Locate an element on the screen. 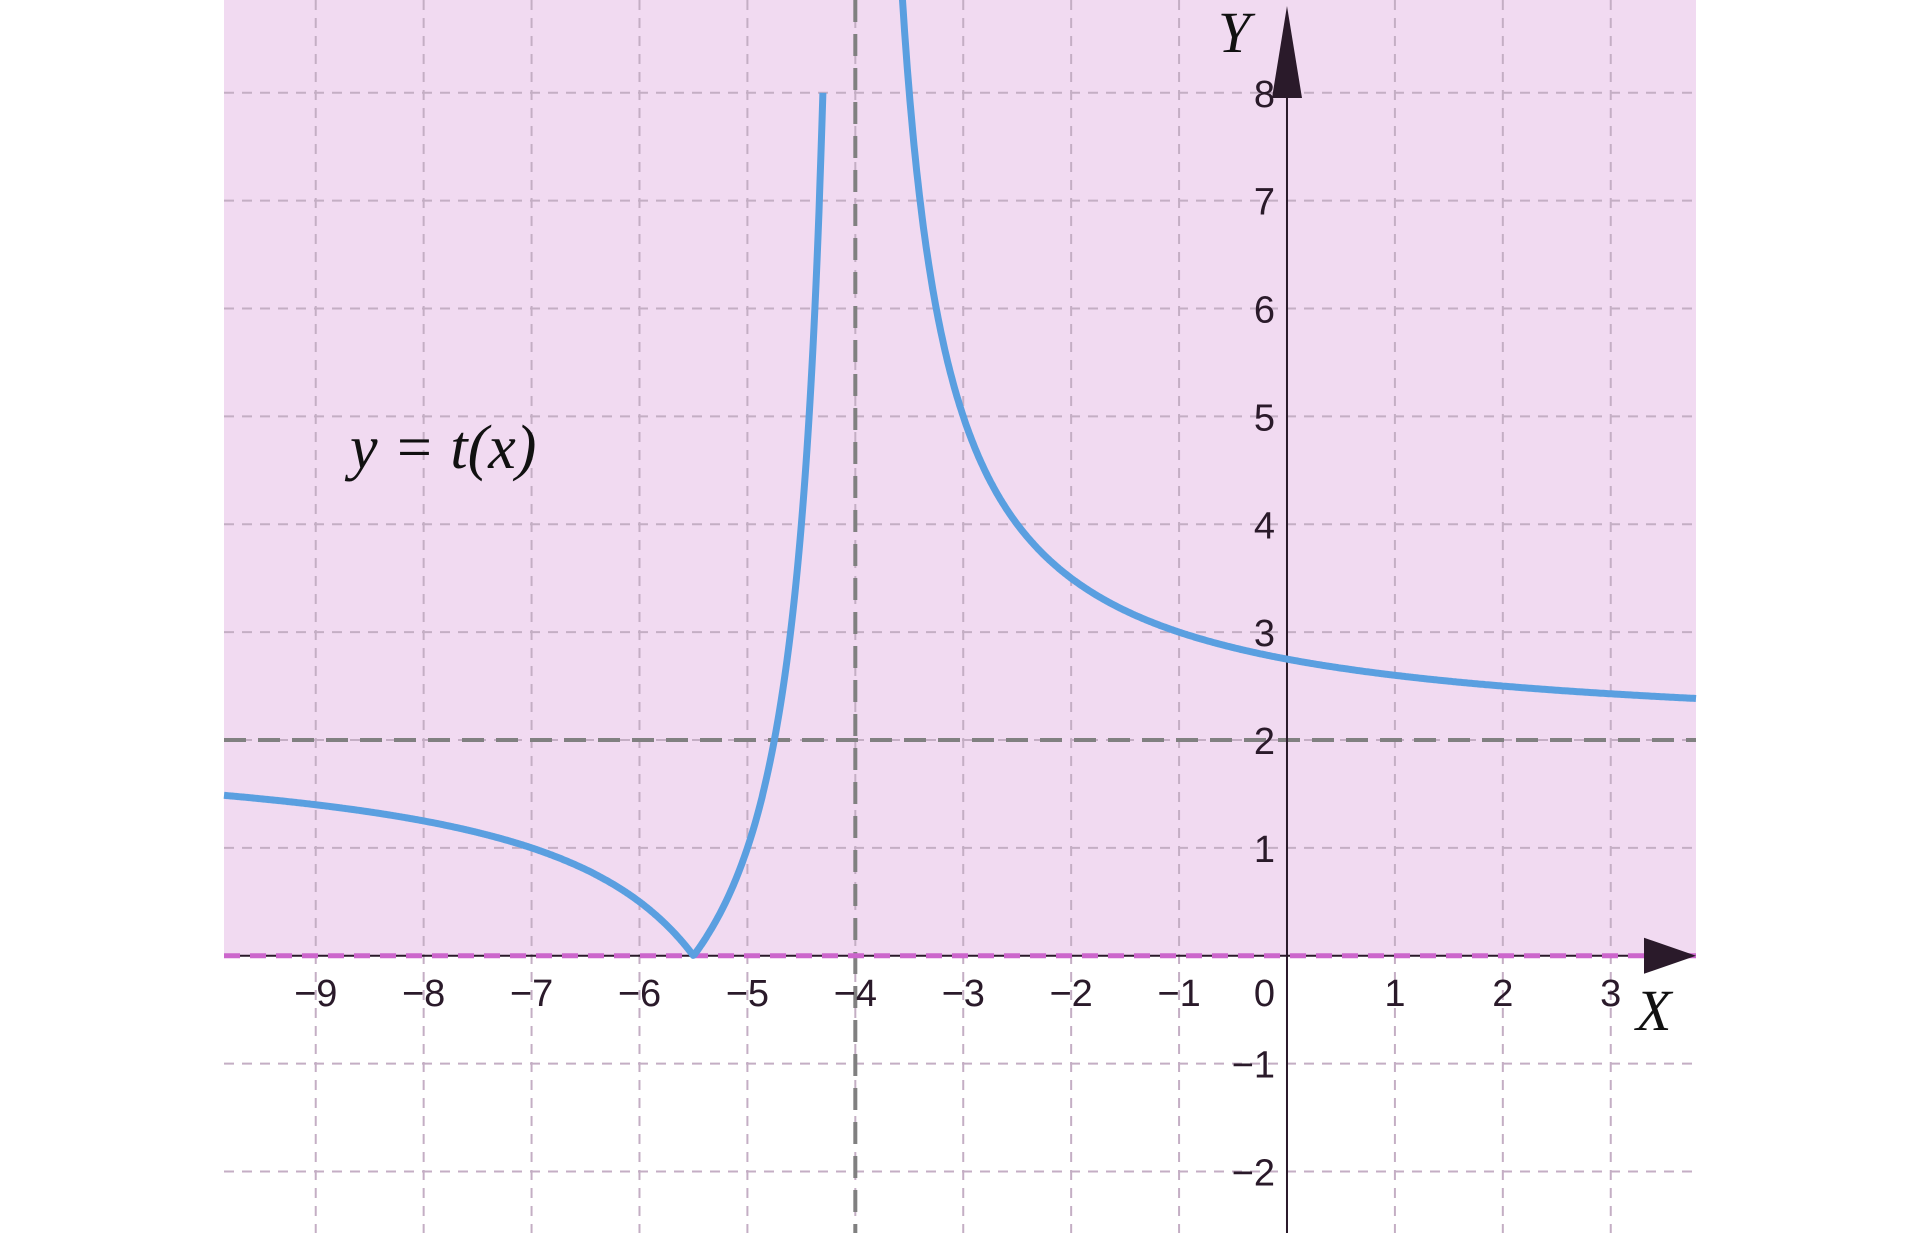  x-tick-label: −1 is located at coordinates (1178, 994).